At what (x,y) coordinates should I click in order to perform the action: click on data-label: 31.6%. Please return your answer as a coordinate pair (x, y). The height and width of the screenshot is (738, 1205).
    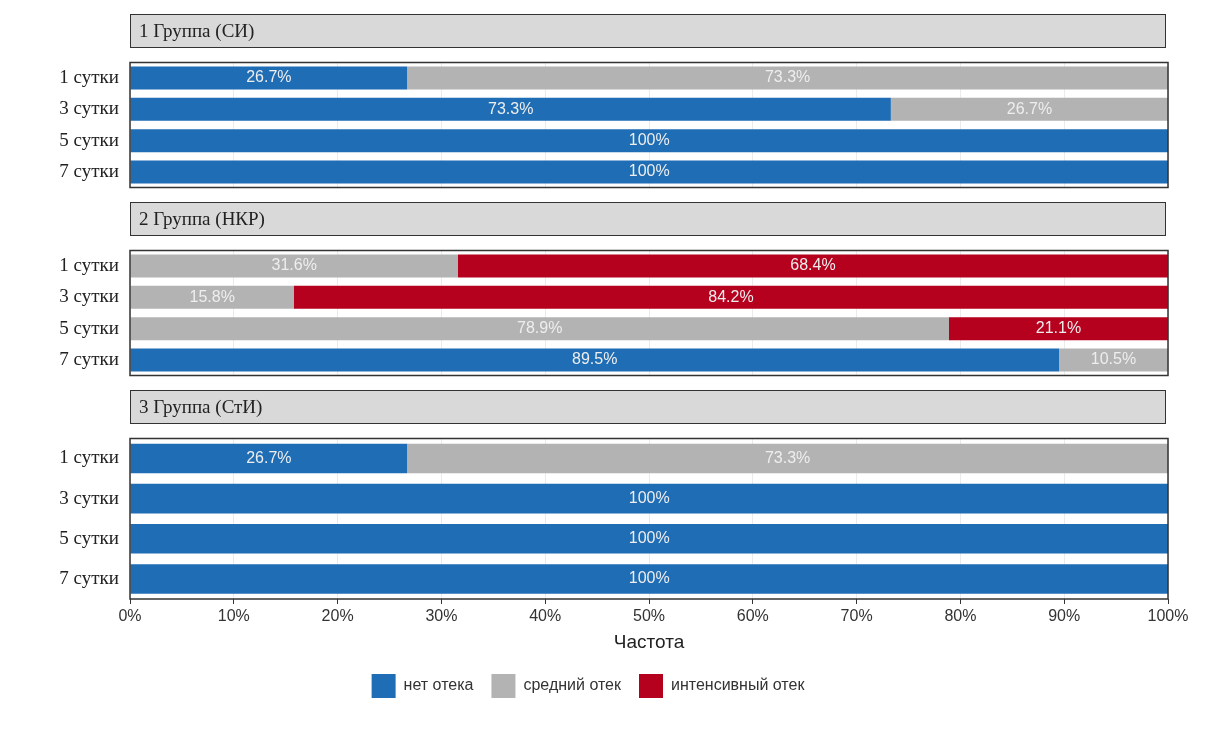
    Looking at the image, I should click on (294, 265).